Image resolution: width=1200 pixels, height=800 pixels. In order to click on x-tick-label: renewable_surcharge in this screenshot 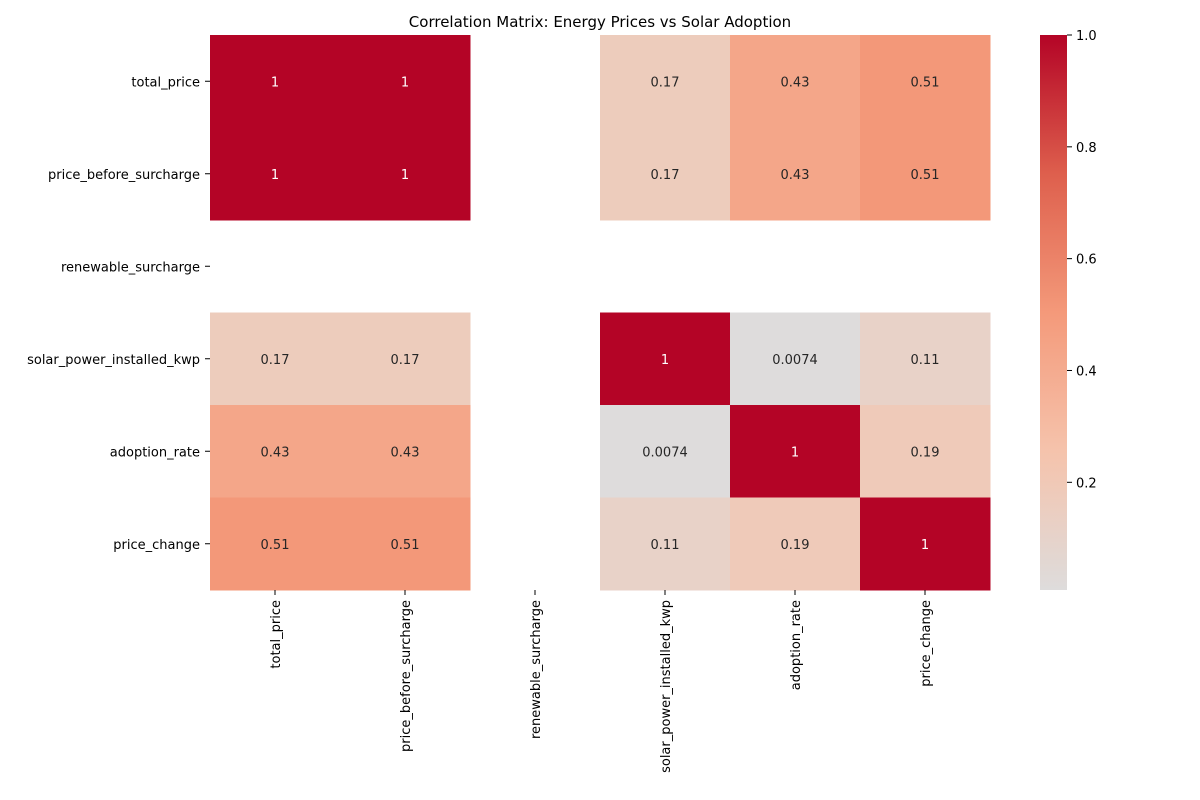, I will do `click(536, 669)`.